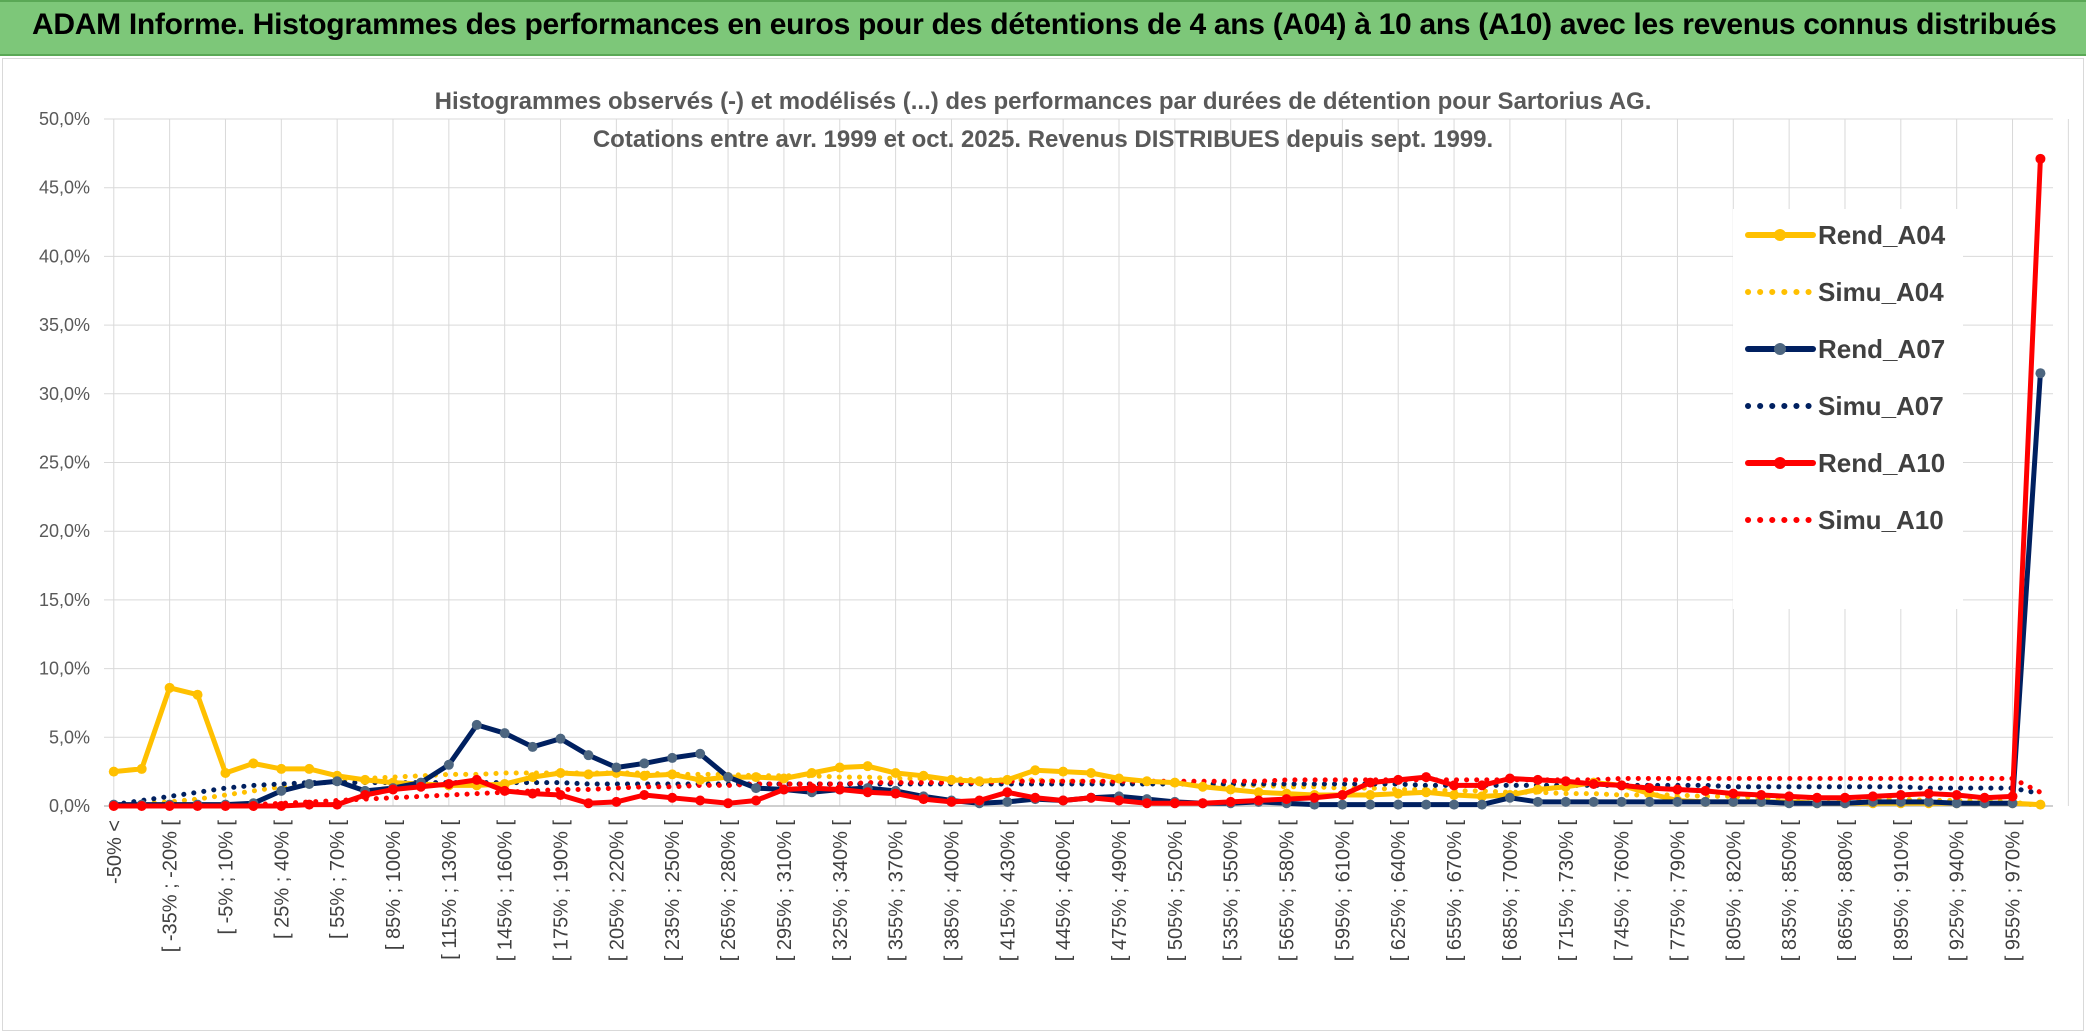 This screenshot has height=1033, width=2086. Describe the element at coordinates (1881, 292) in the screenshot. I see `legend-label: Simu_A04` at that location.